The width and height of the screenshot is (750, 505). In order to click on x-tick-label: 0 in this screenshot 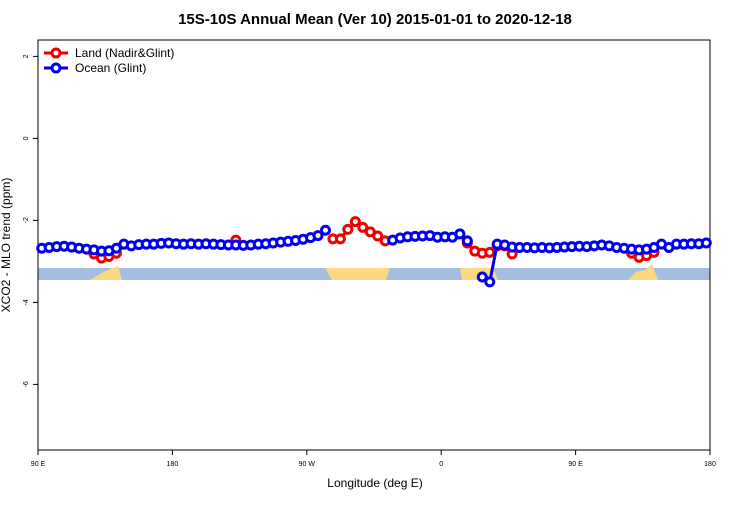, I will do `click(441, 464)`.